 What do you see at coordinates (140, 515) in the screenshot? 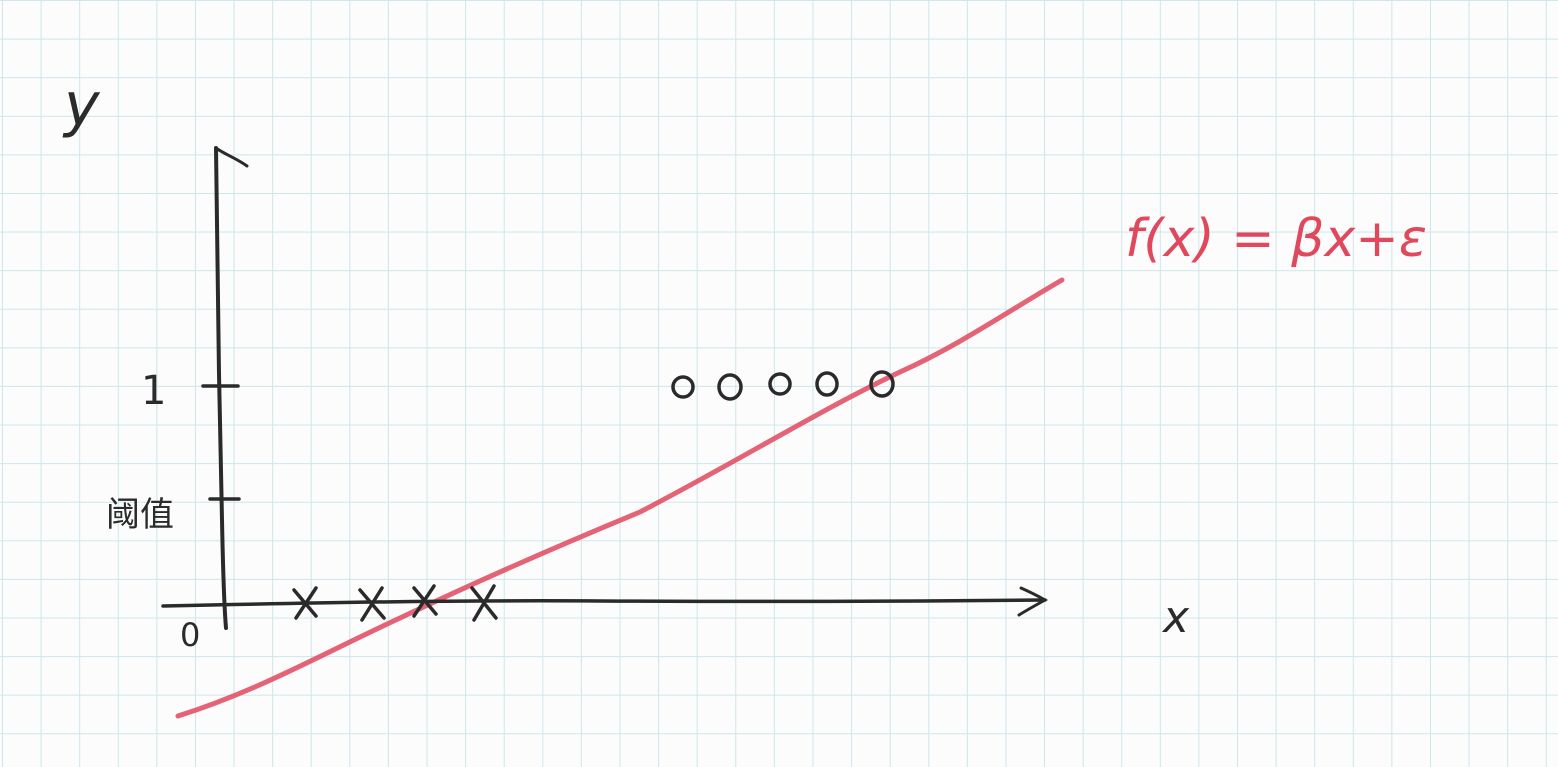
I see `threshold-label: 阈值` at bounding box center [140, 515].